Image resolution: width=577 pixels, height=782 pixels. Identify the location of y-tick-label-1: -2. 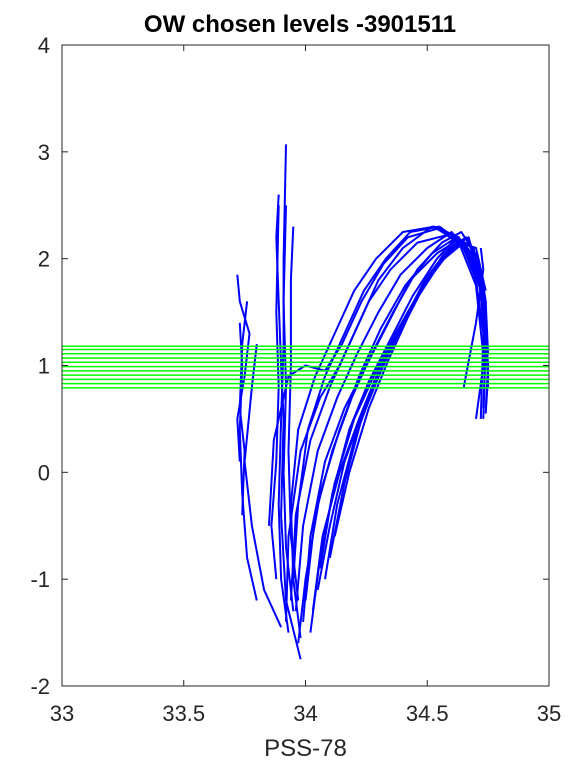
(40, 686).